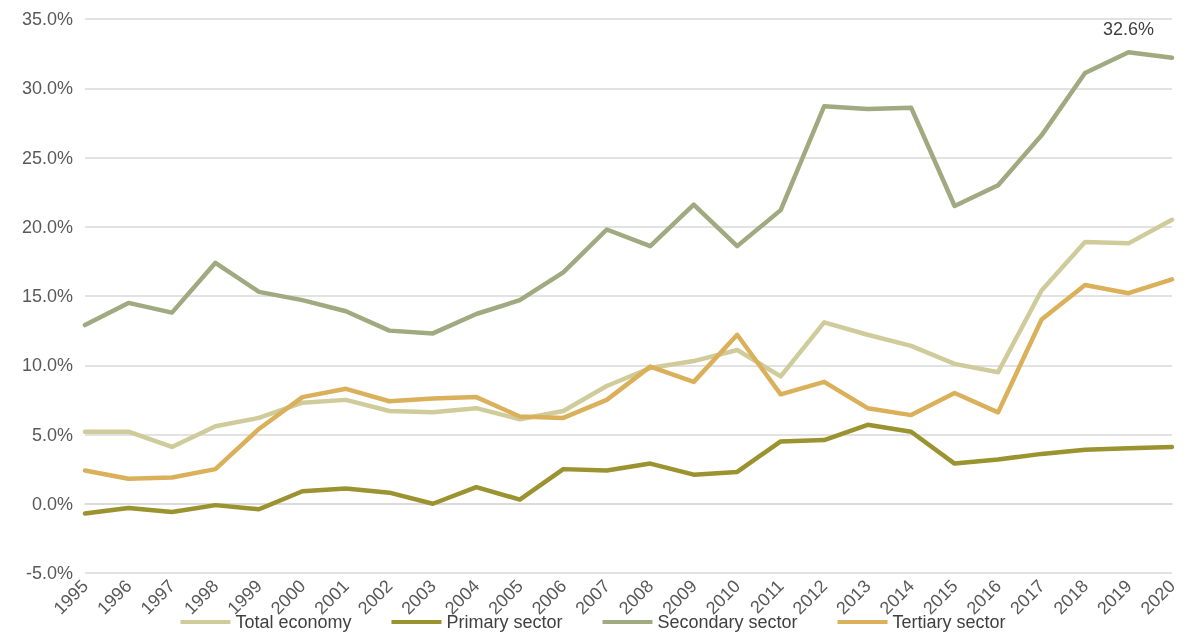 This screenshot has height=636, width=1186. Describe the element at coordinates (47, 226) in the screenshot. I see `y-tick-label: 20.0%` at that location.